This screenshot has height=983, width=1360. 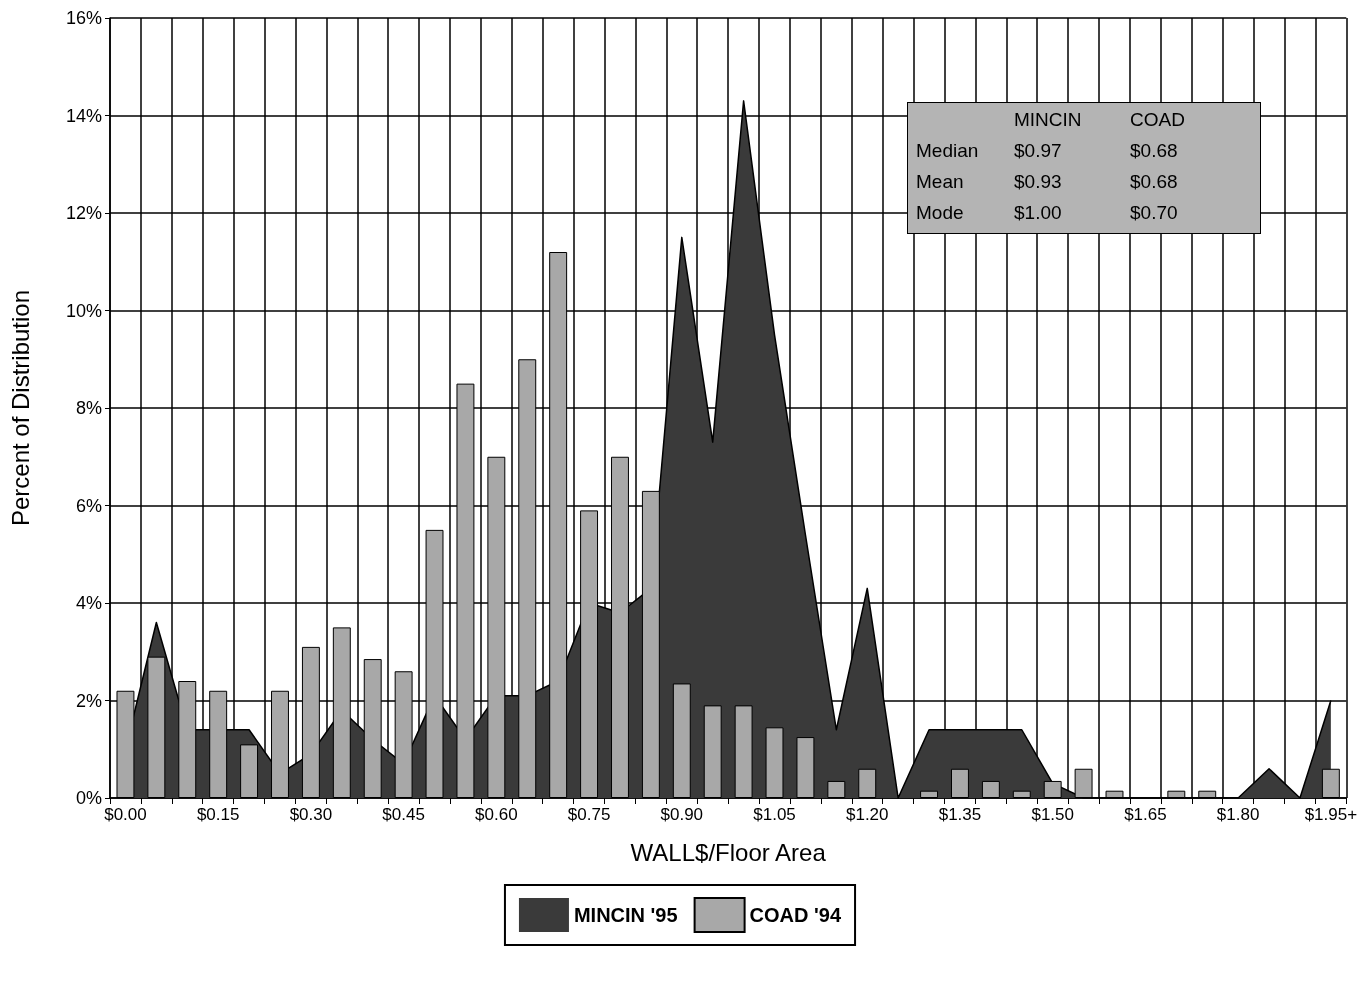 What do you see at coordinates (88, 700) in the screenshot?
I see `y-tick-label: 2%` at bounding box center [88, 700].